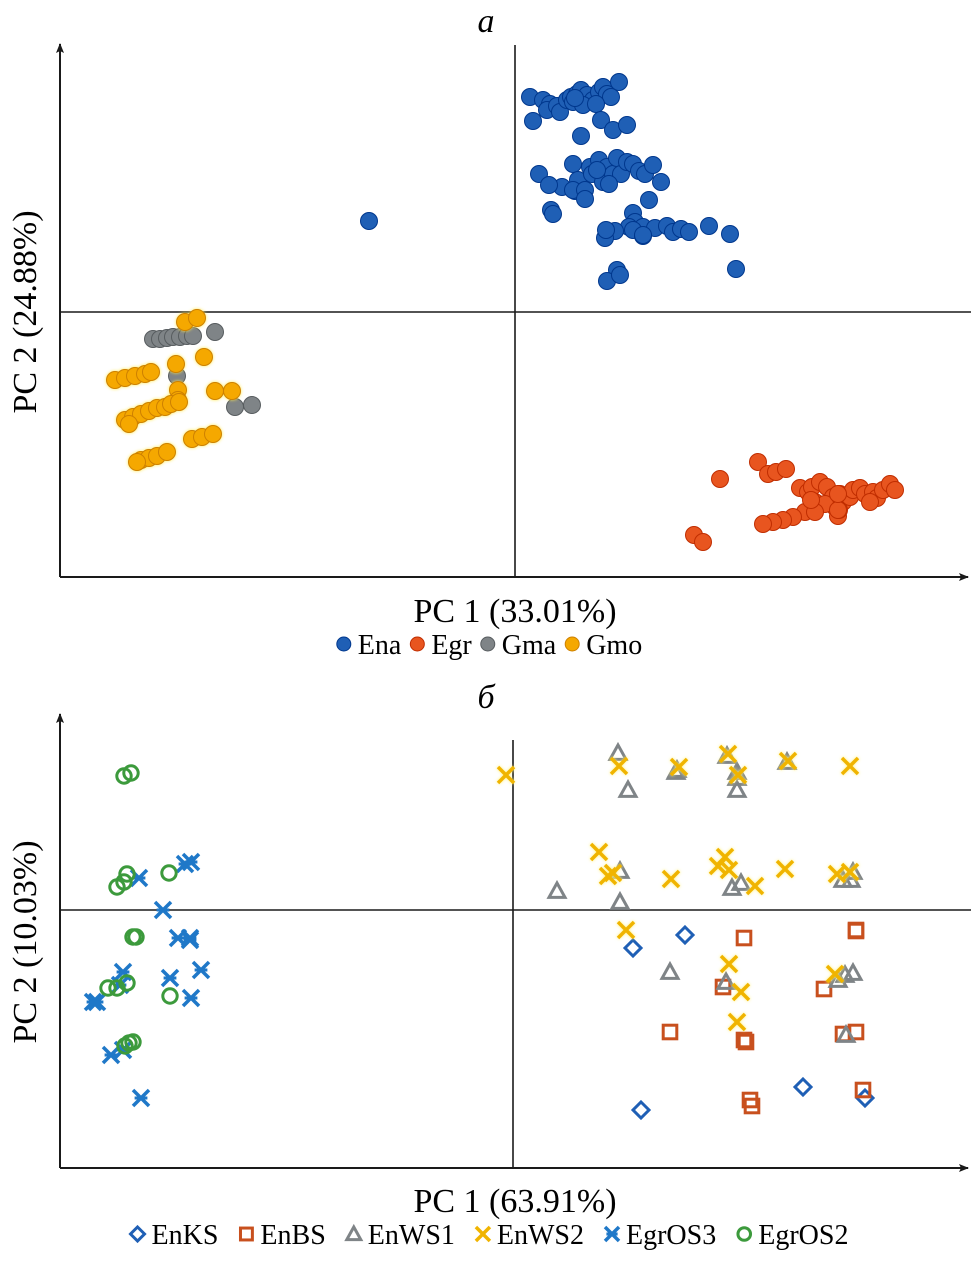  I want to click on panel-a-legend: Ena Egr Gma Gmo, so click(489, 645).